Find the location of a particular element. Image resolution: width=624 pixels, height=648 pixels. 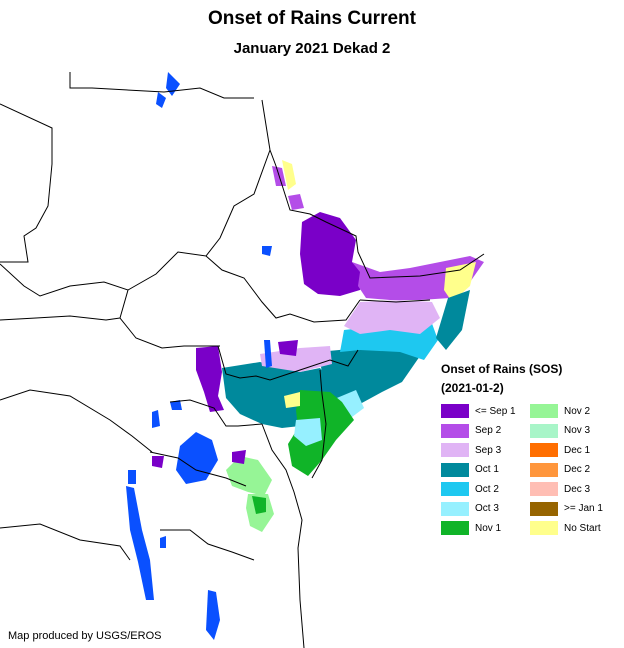

region-nostart-eritrea is located at coordinates (289, 175).